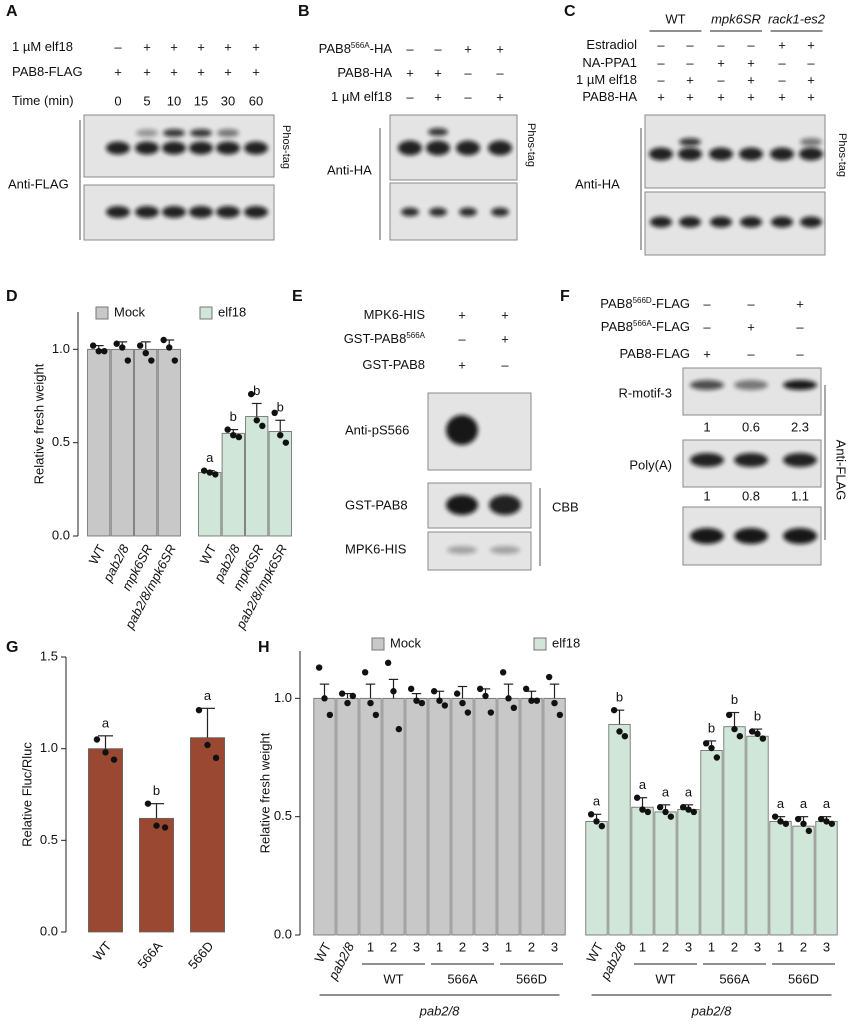 Image resolution: width=857 pixels, height=1024 pixels. I want to click on antibody-label: Anti-HA, so click(349, 169).